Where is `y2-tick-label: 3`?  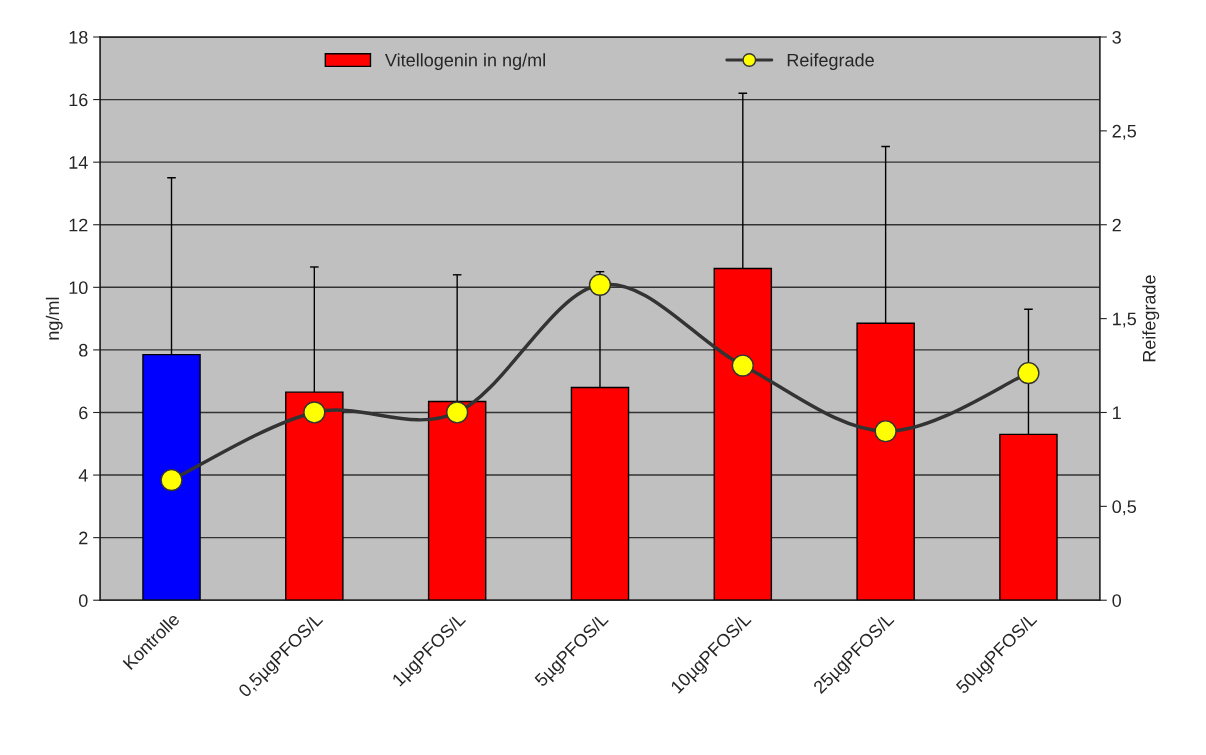 y2-tick-label: 3 is located at coordinates (1116, 37).